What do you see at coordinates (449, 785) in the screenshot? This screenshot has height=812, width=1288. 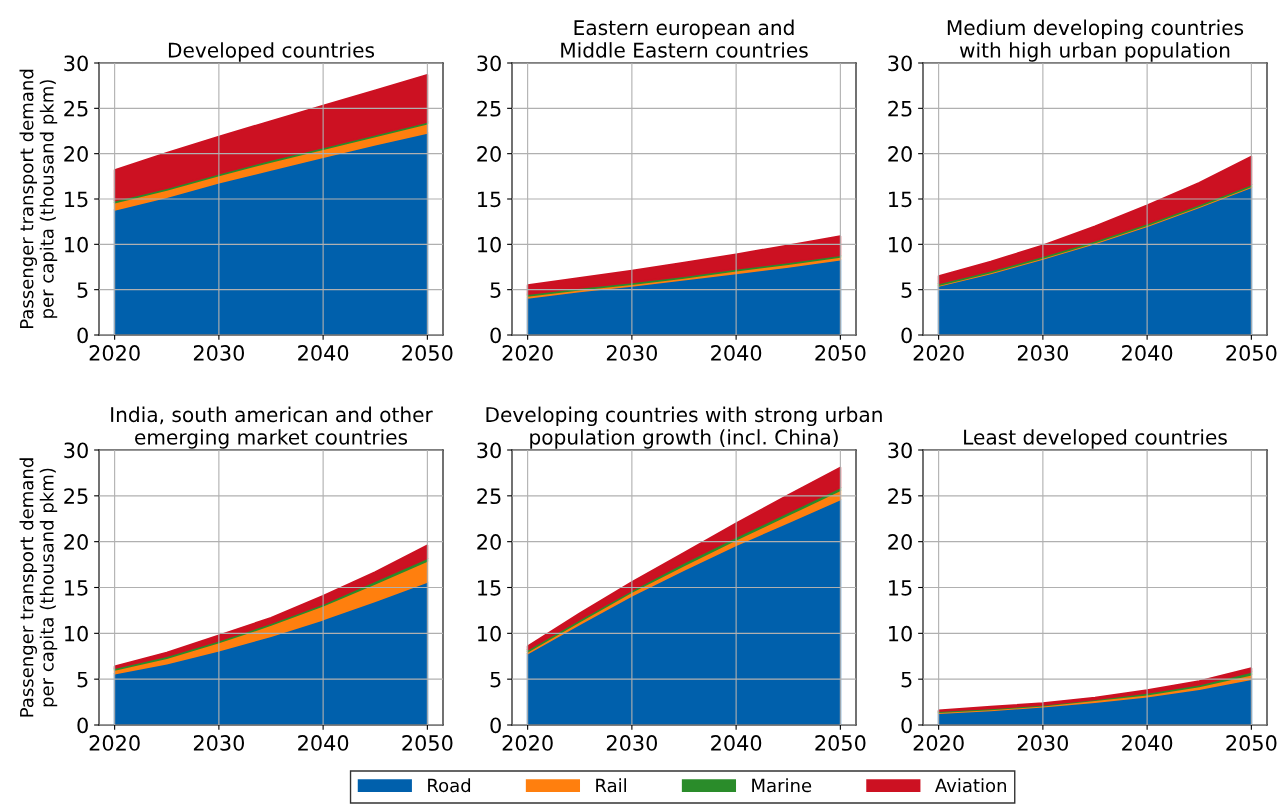 I see `legend-label: Road` at bounding box center [449, 785].